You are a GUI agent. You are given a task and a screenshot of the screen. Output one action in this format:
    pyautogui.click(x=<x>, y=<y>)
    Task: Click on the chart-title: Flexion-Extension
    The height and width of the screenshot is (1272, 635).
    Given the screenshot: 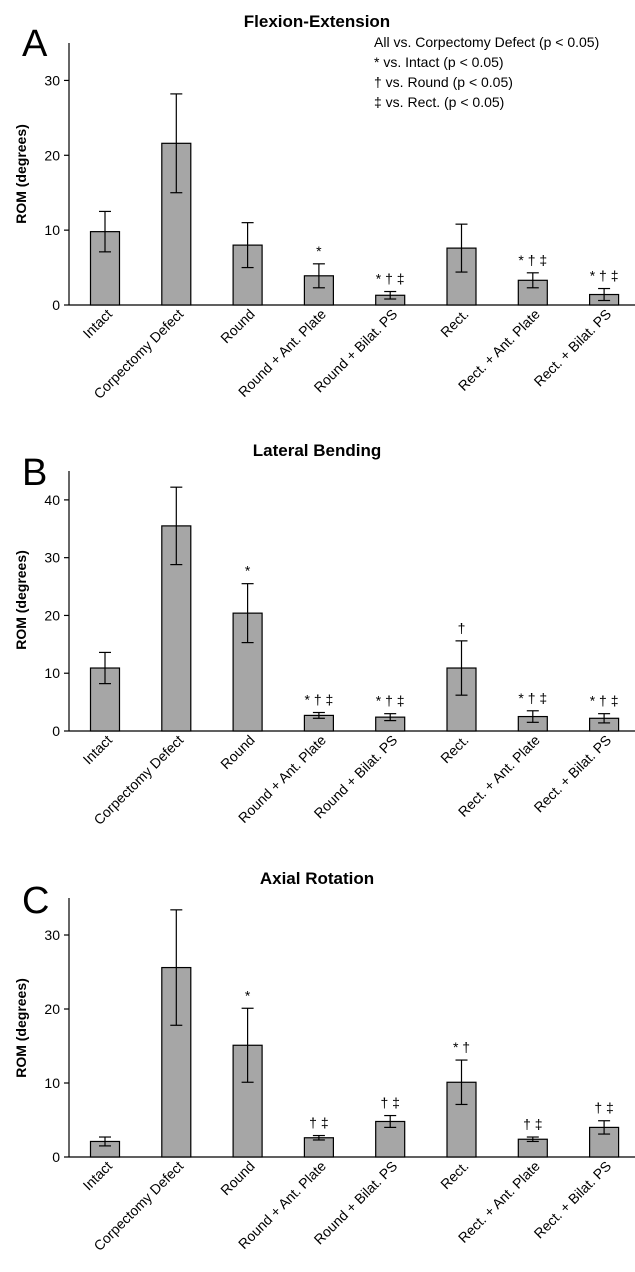 What is the action you would take?
    pyautogui.click(x=317, y=21)
    